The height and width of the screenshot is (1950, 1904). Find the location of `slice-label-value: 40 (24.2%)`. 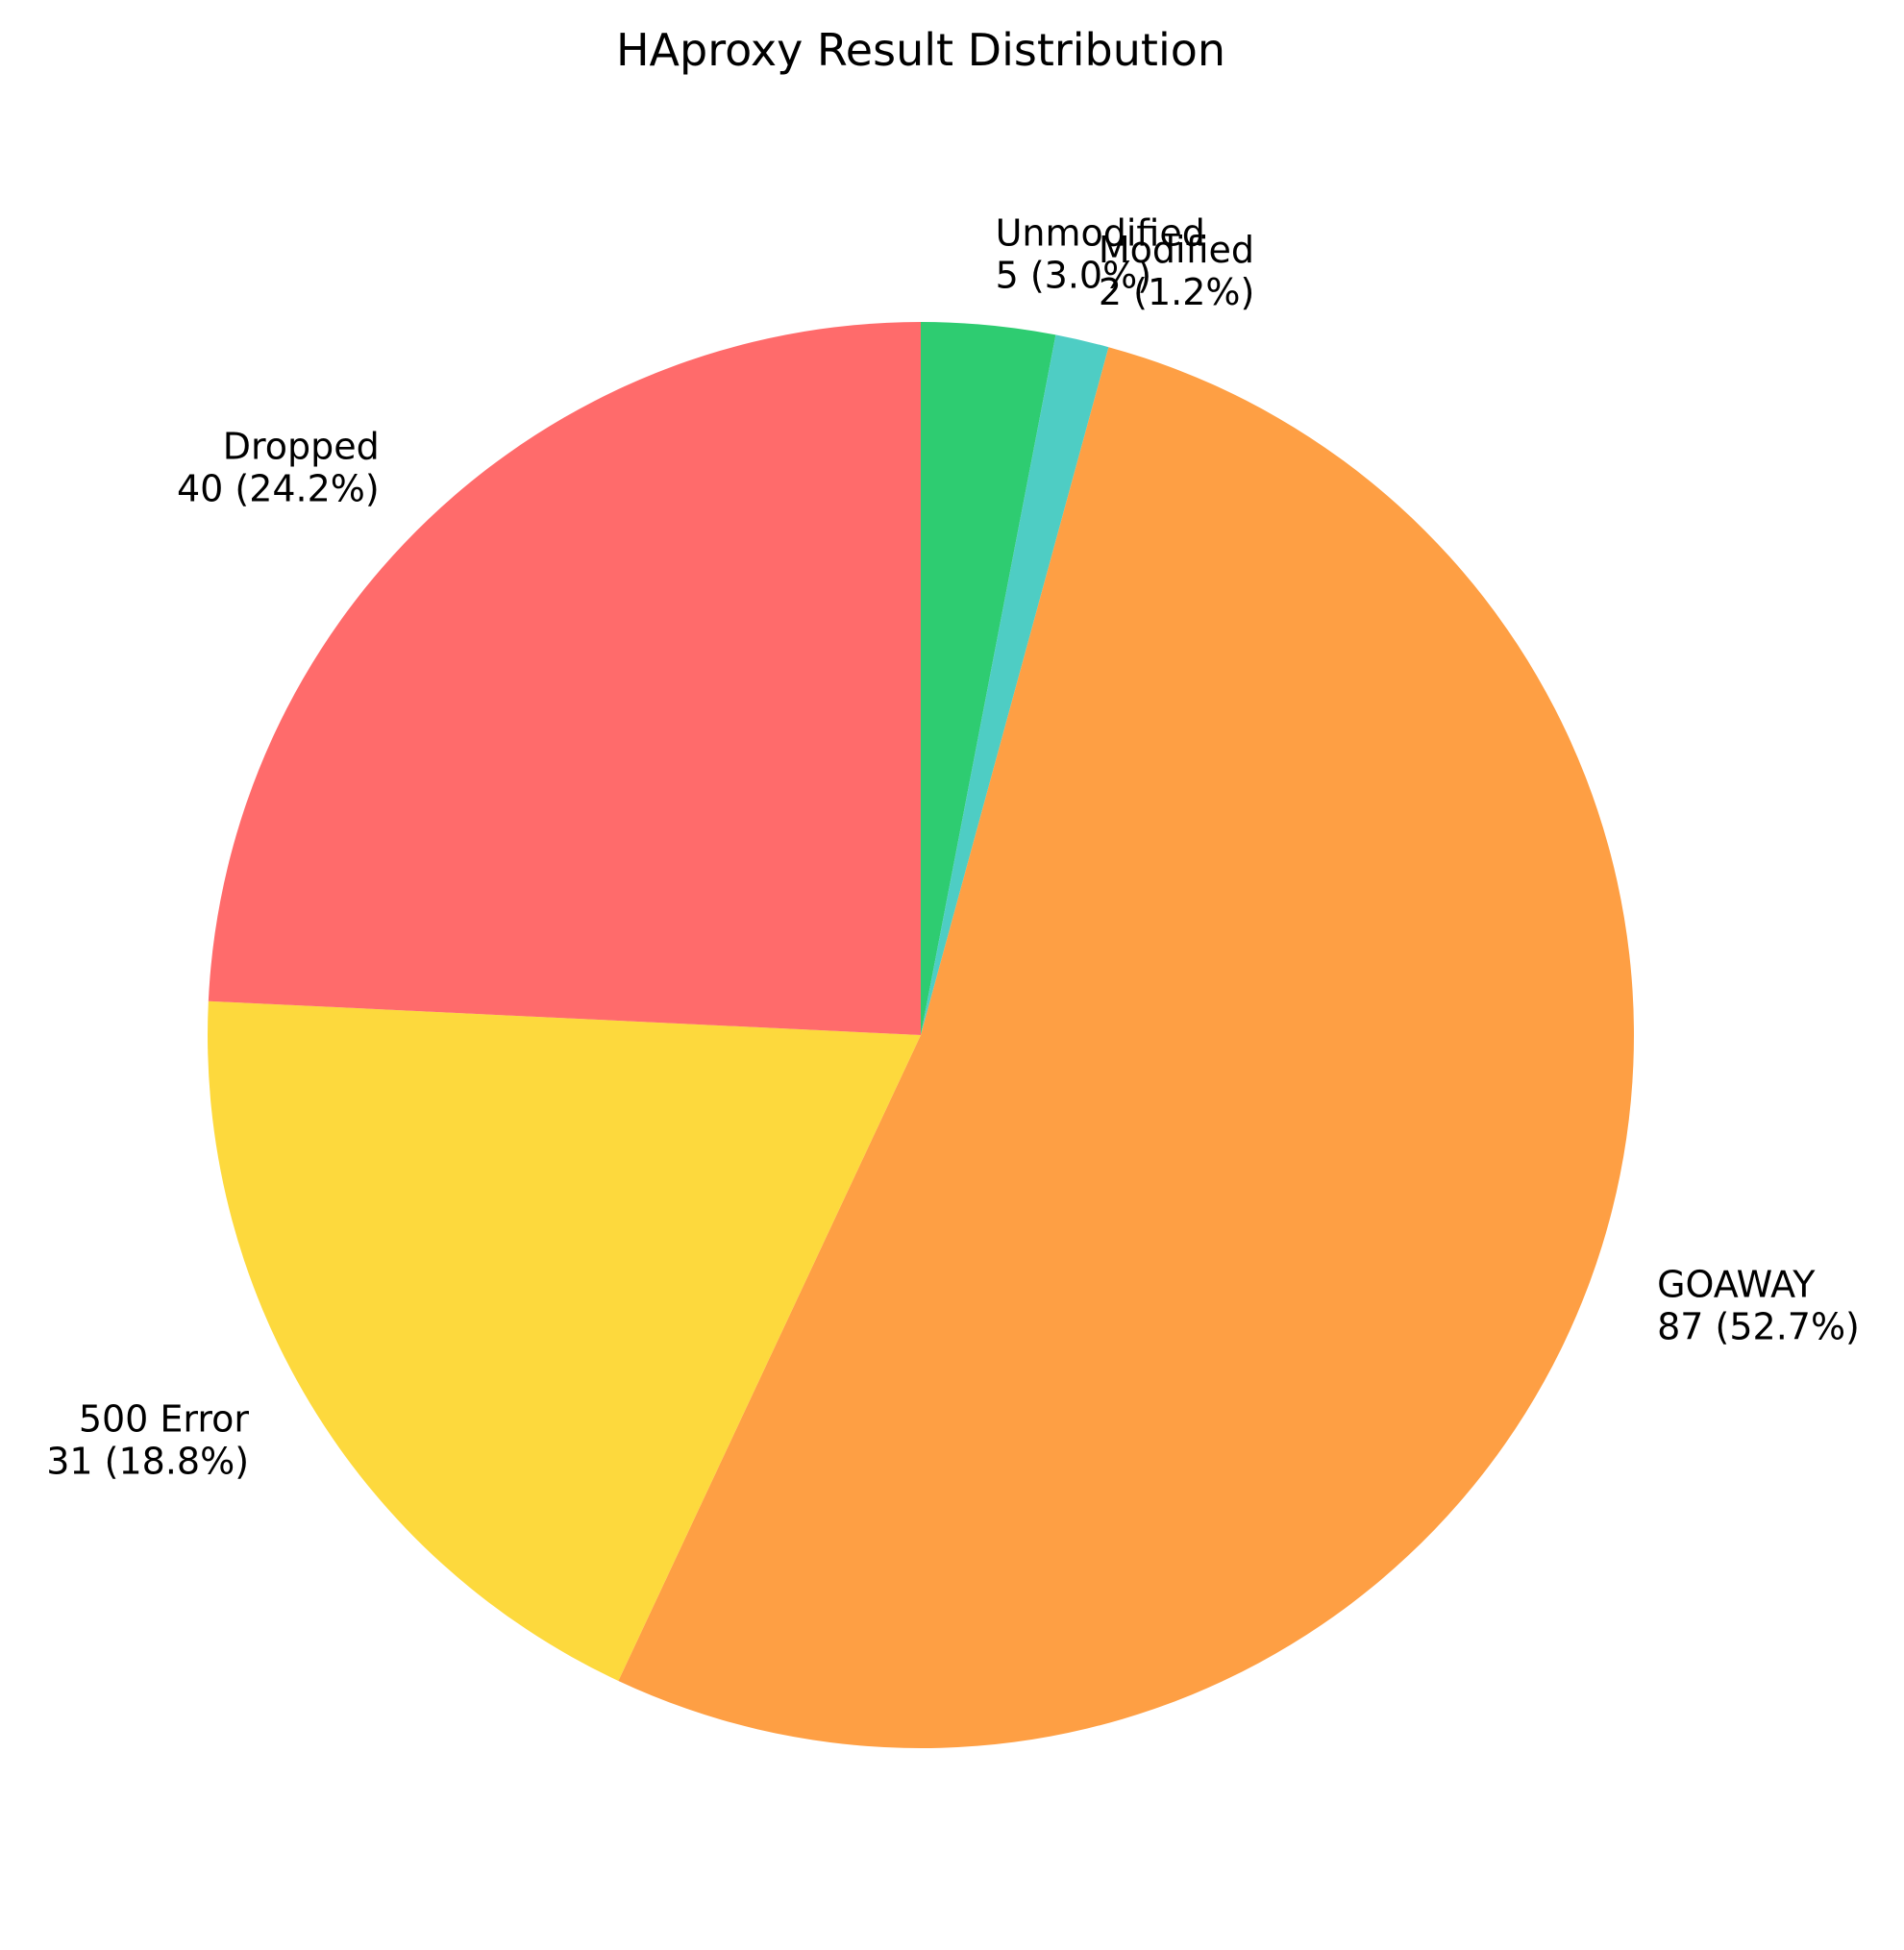

slice-label-value: 40 (24.2%) is located at coordinates (278, 488).